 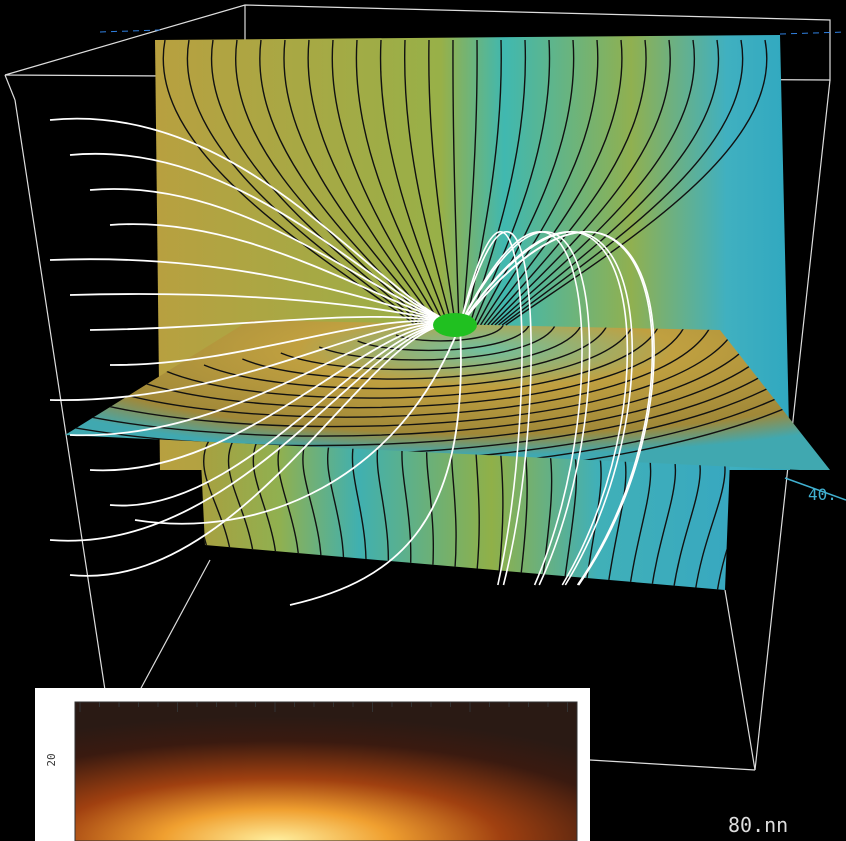 I want to click on inset: 20, so click(x=312, y=764).